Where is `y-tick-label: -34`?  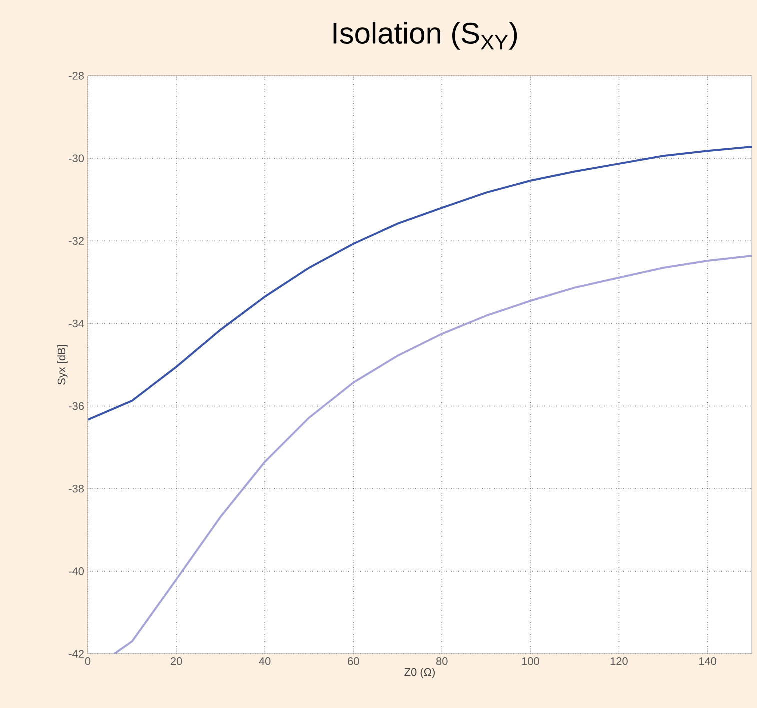 y-tick-label: -34 is located at coordinates (76, 324).